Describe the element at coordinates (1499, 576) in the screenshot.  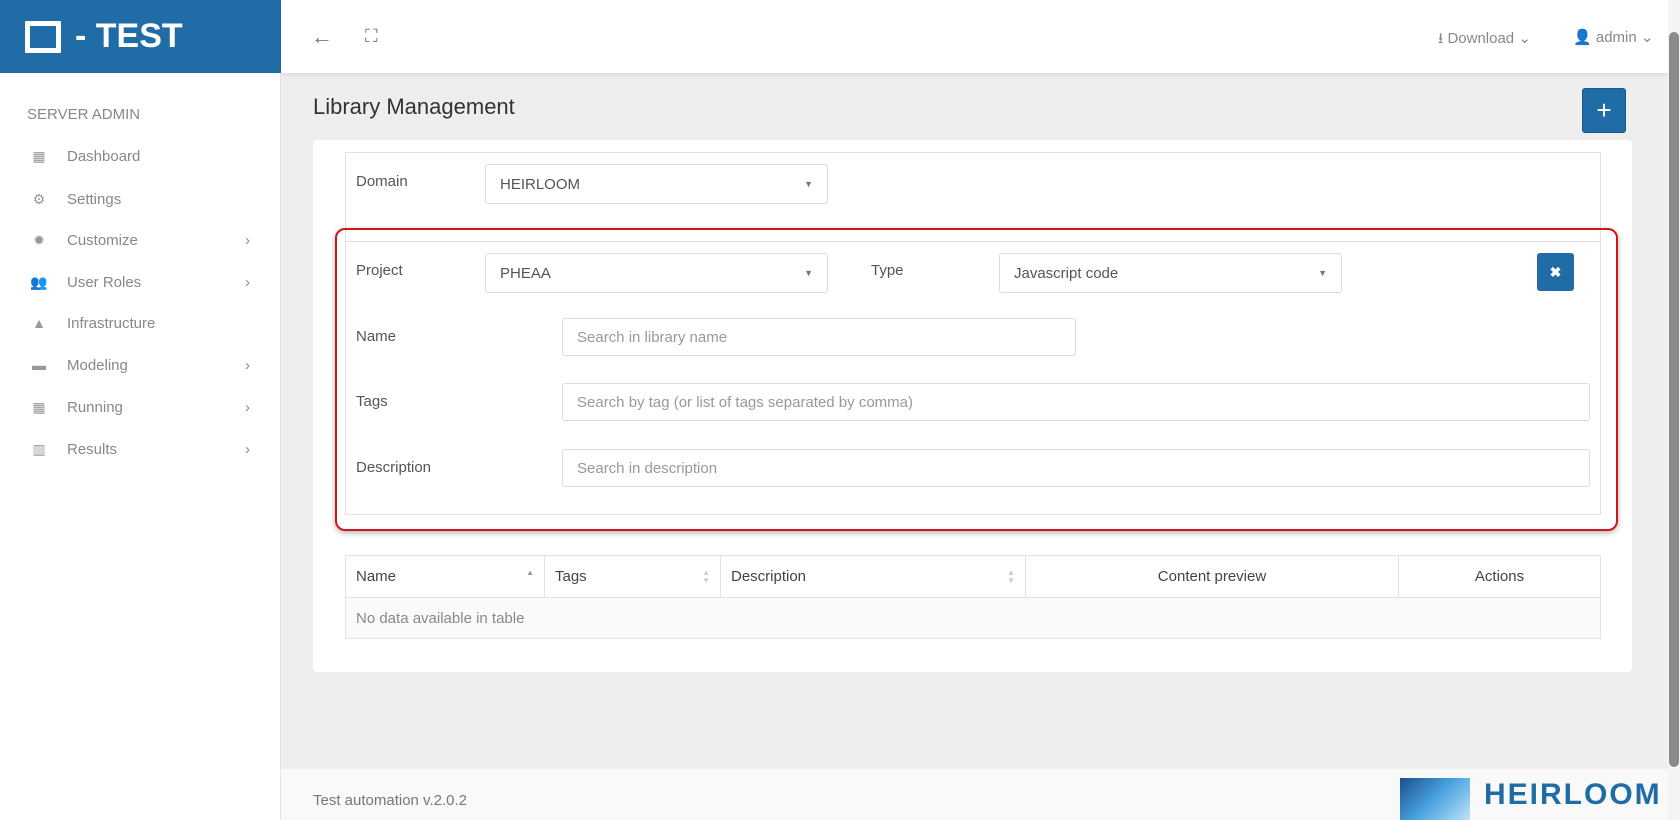
I see `column-header-actions: Actions` at that location.